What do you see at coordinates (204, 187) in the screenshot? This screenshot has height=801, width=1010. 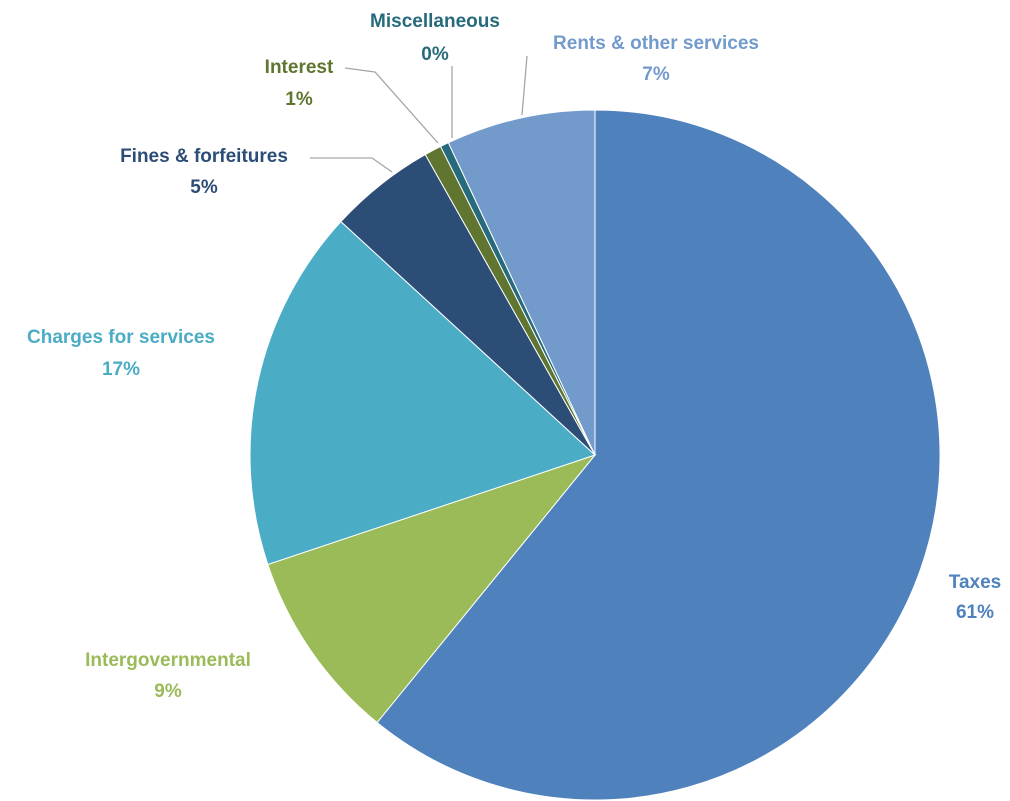 I see `slice-value: 5%` at bounding box center [204, 187].